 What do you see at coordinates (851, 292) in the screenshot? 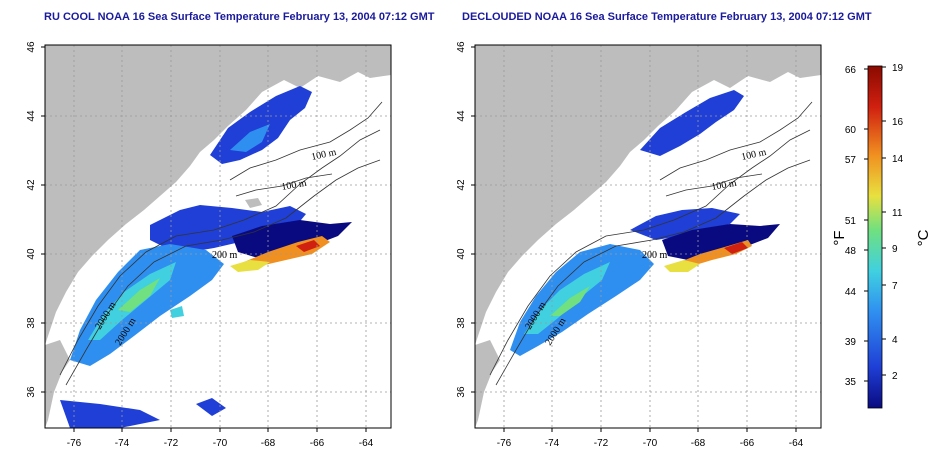
I see `colorbar-f-tick: 44` at bounding box center [851, 292].